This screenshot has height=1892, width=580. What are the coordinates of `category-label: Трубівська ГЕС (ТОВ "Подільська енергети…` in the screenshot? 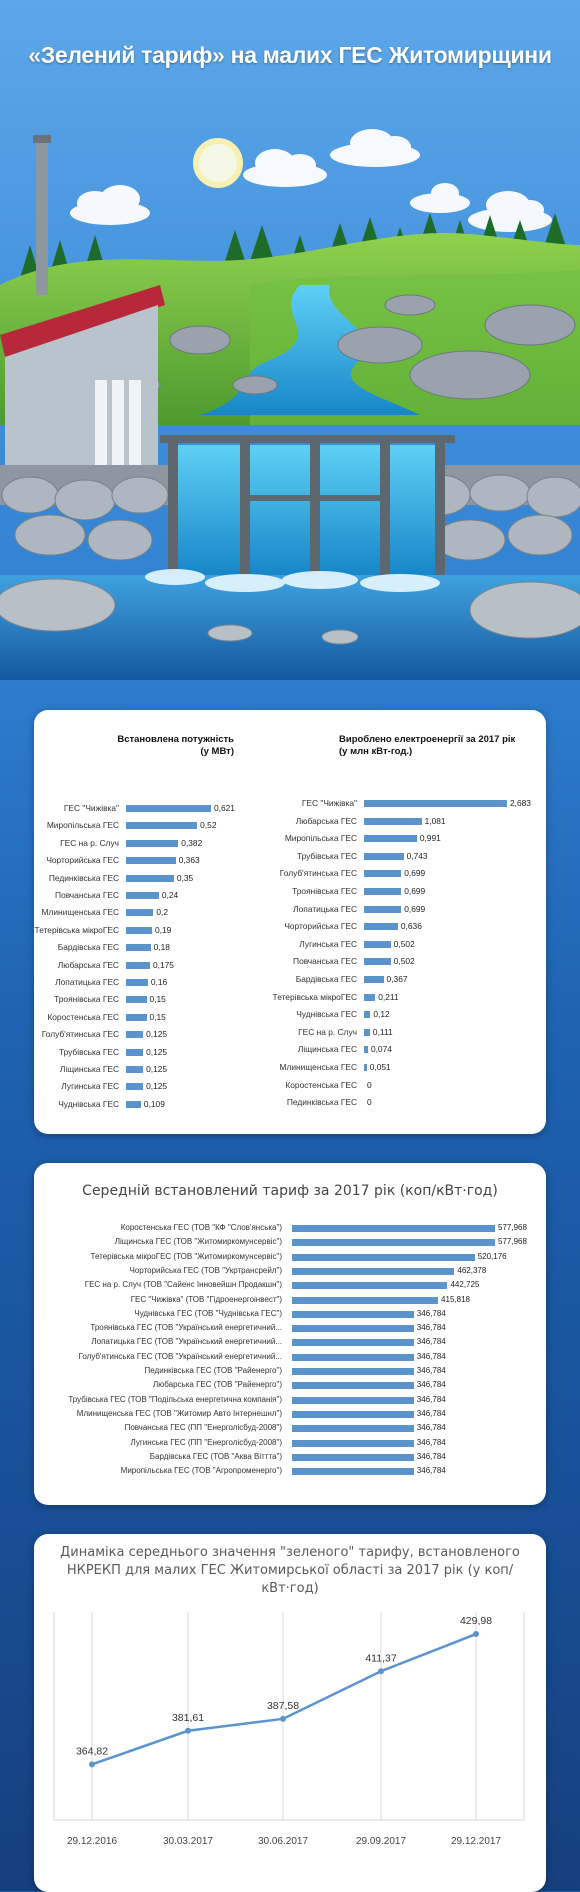 It's located at (175, 1399).